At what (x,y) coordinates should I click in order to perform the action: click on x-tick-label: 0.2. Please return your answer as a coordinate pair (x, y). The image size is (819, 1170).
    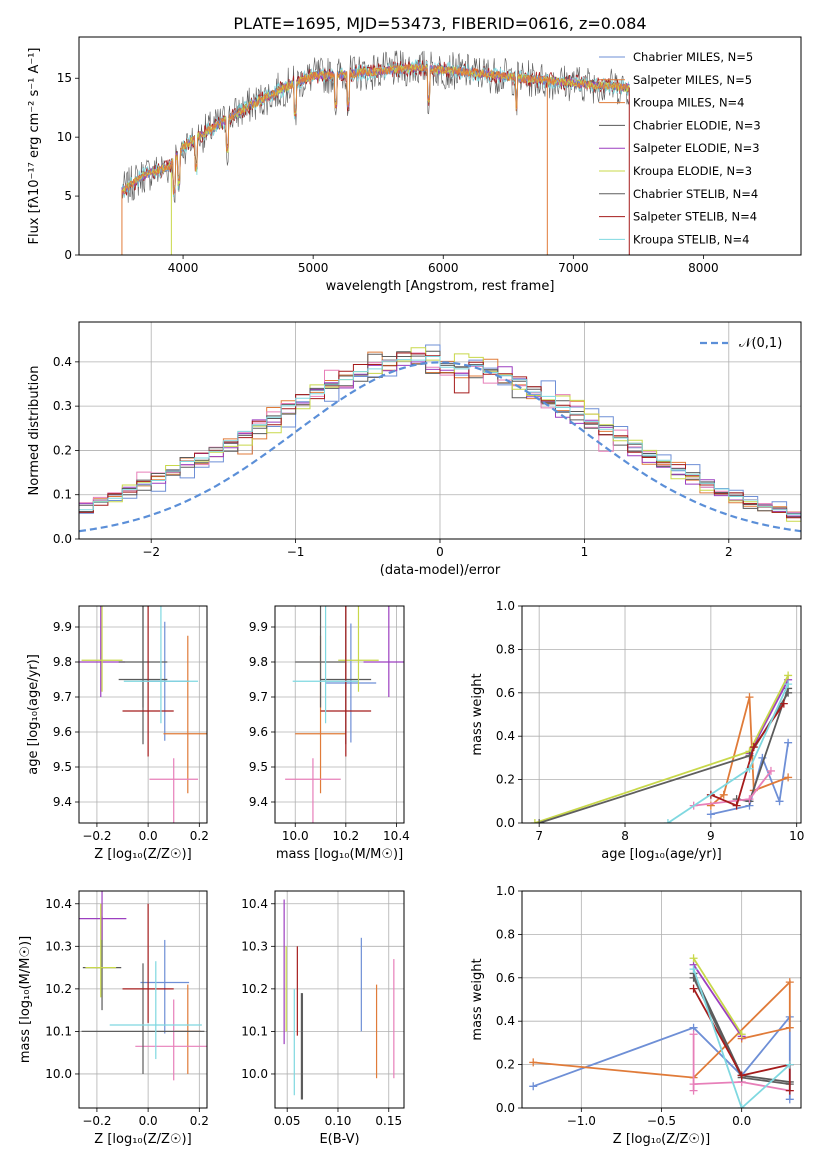
    Looking at the image, I should click on (199, 836).